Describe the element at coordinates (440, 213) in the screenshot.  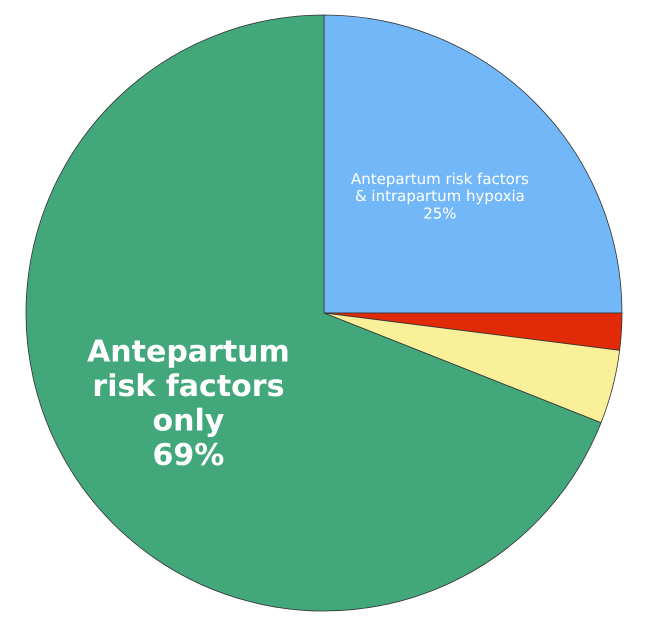
I see `data-label: 25%` at that location.